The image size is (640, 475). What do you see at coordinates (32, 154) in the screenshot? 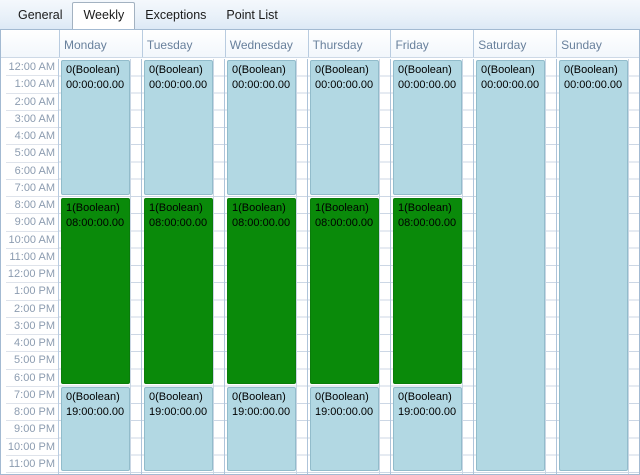
I see `time-label: 5:00 AM` at bounding box center [32, 154].